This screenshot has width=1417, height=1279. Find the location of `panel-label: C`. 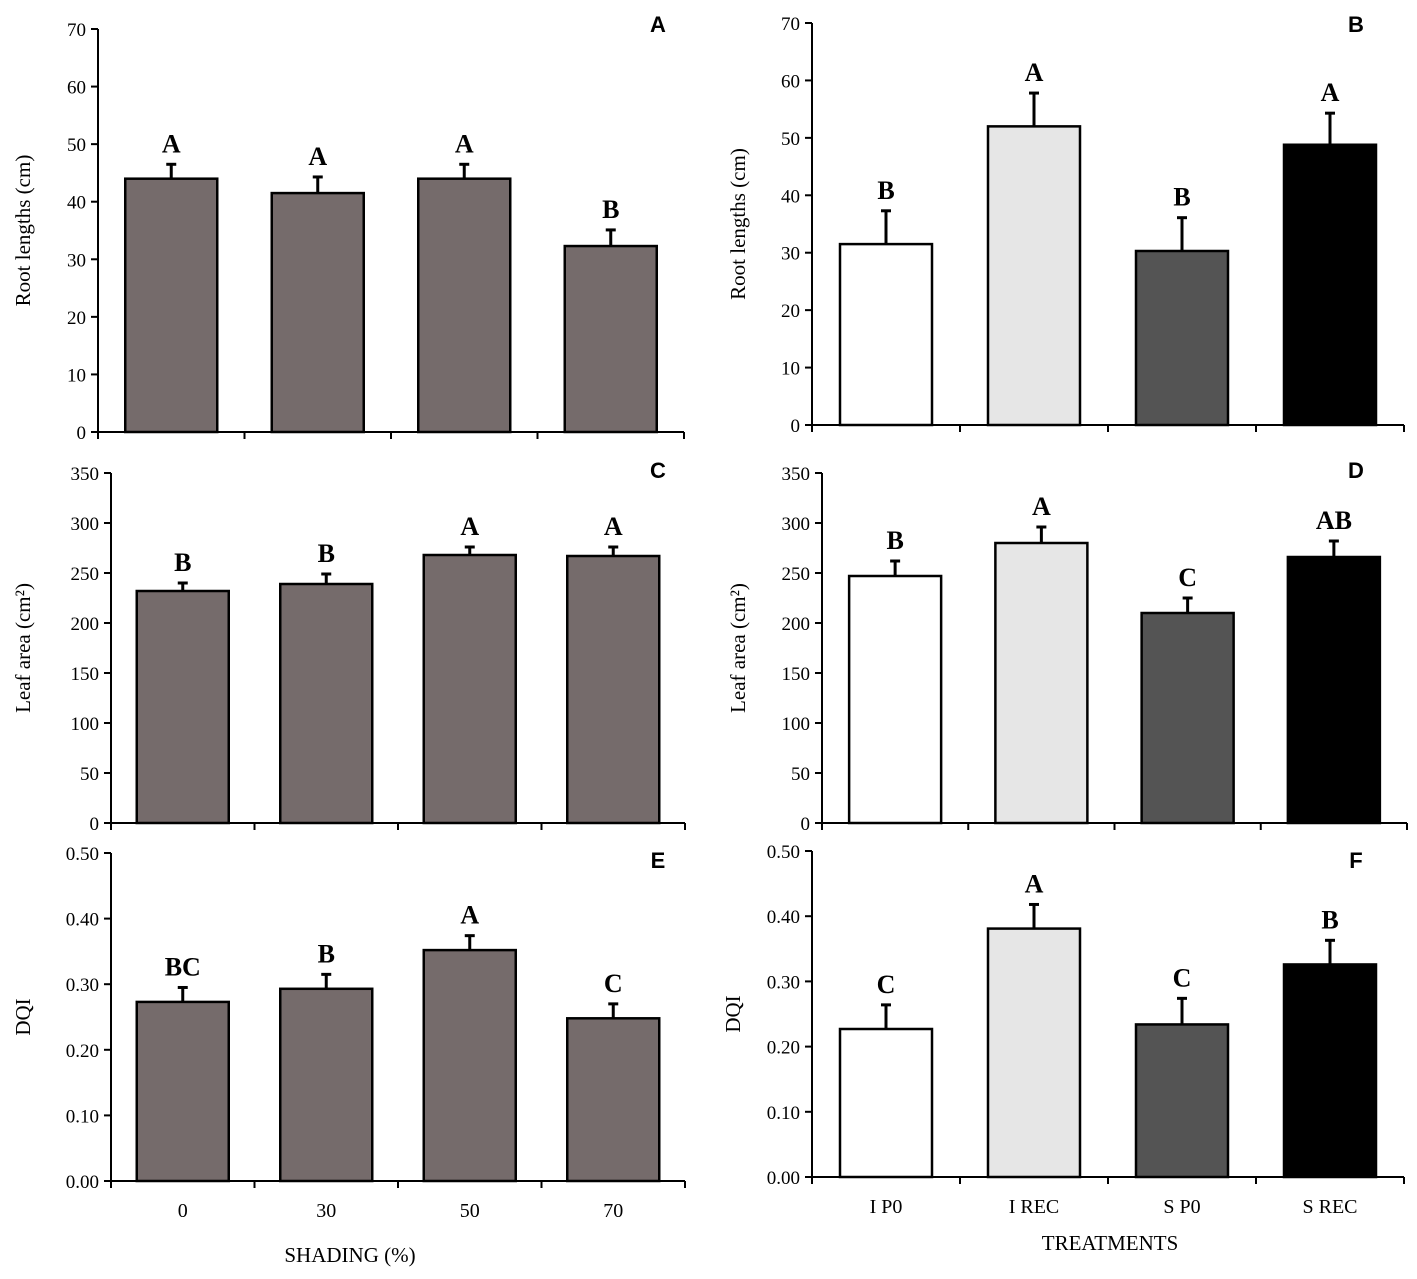

panel-label: C is located at coordinates (658, 470).